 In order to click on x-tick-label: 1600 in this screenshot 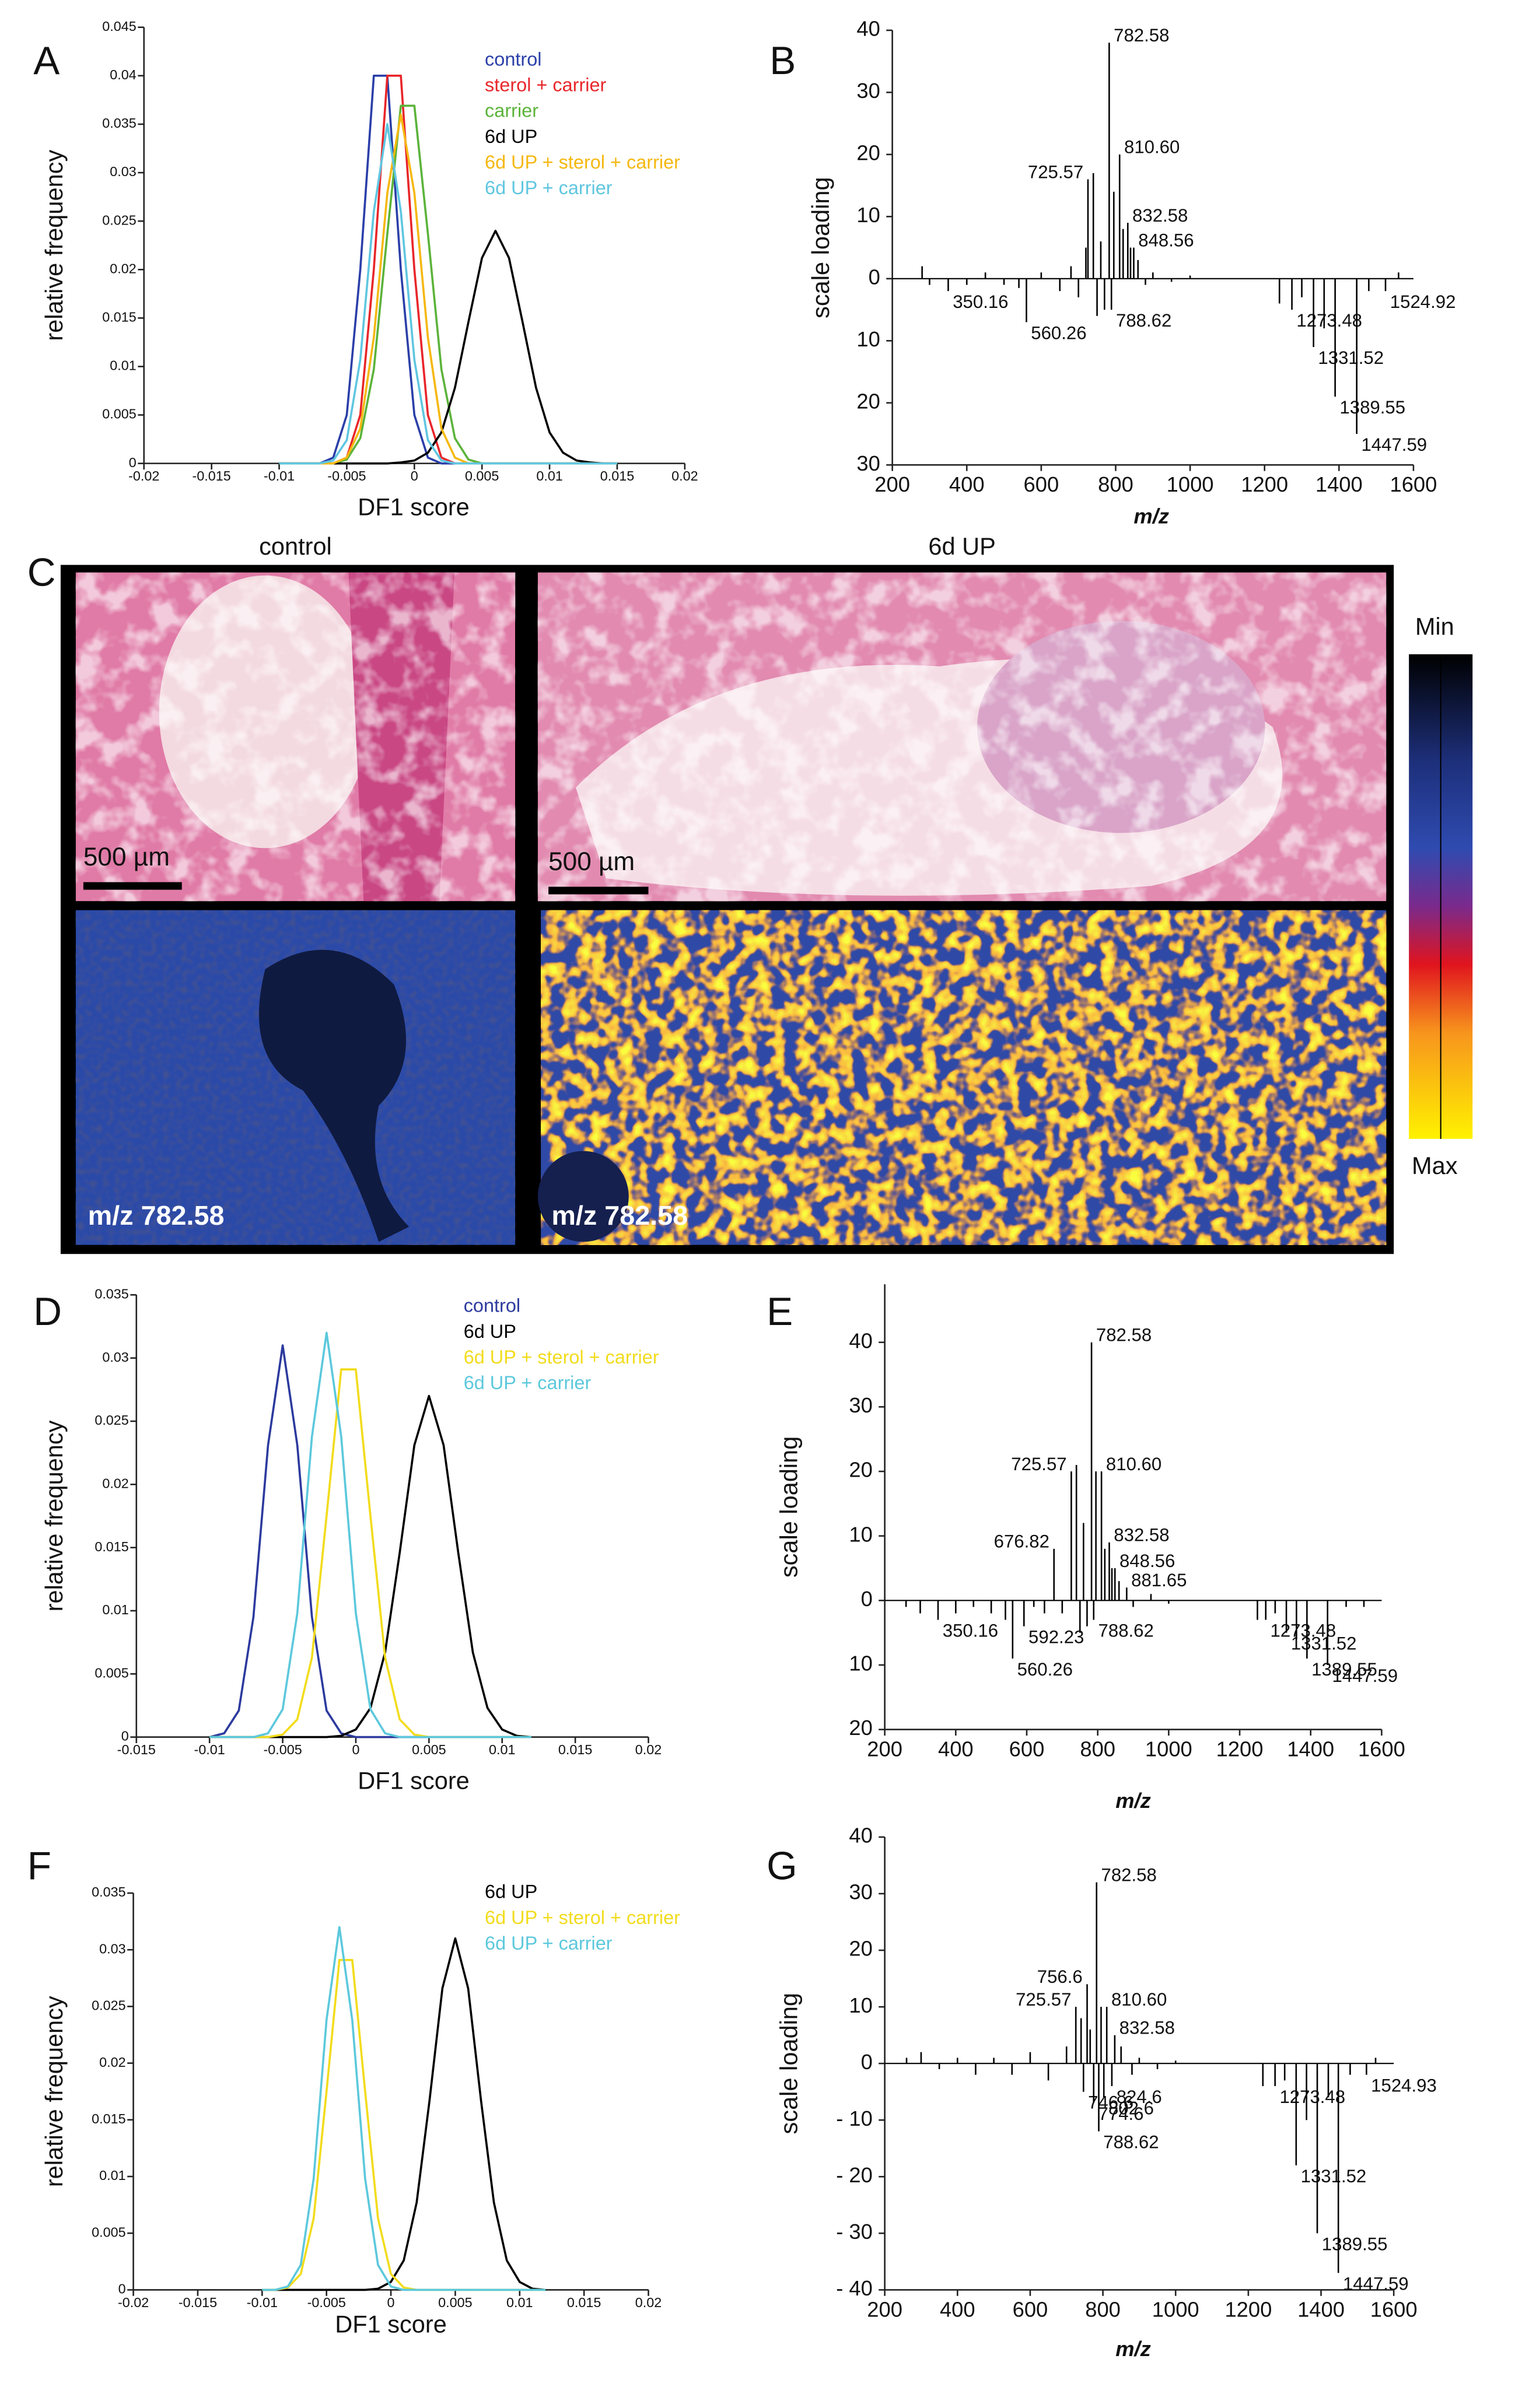, I will do `click(1381, 1749)`.